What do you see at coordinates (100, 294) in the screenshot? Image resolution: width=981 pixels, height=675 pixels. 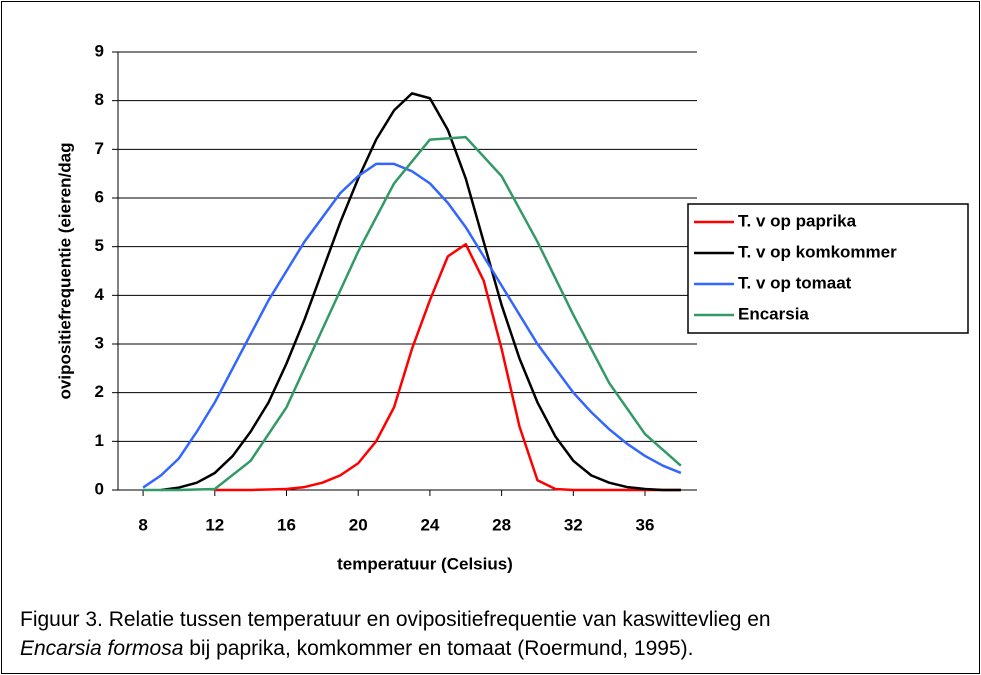 I see `y-tick-label: 4` at bounding box center [100, 294].